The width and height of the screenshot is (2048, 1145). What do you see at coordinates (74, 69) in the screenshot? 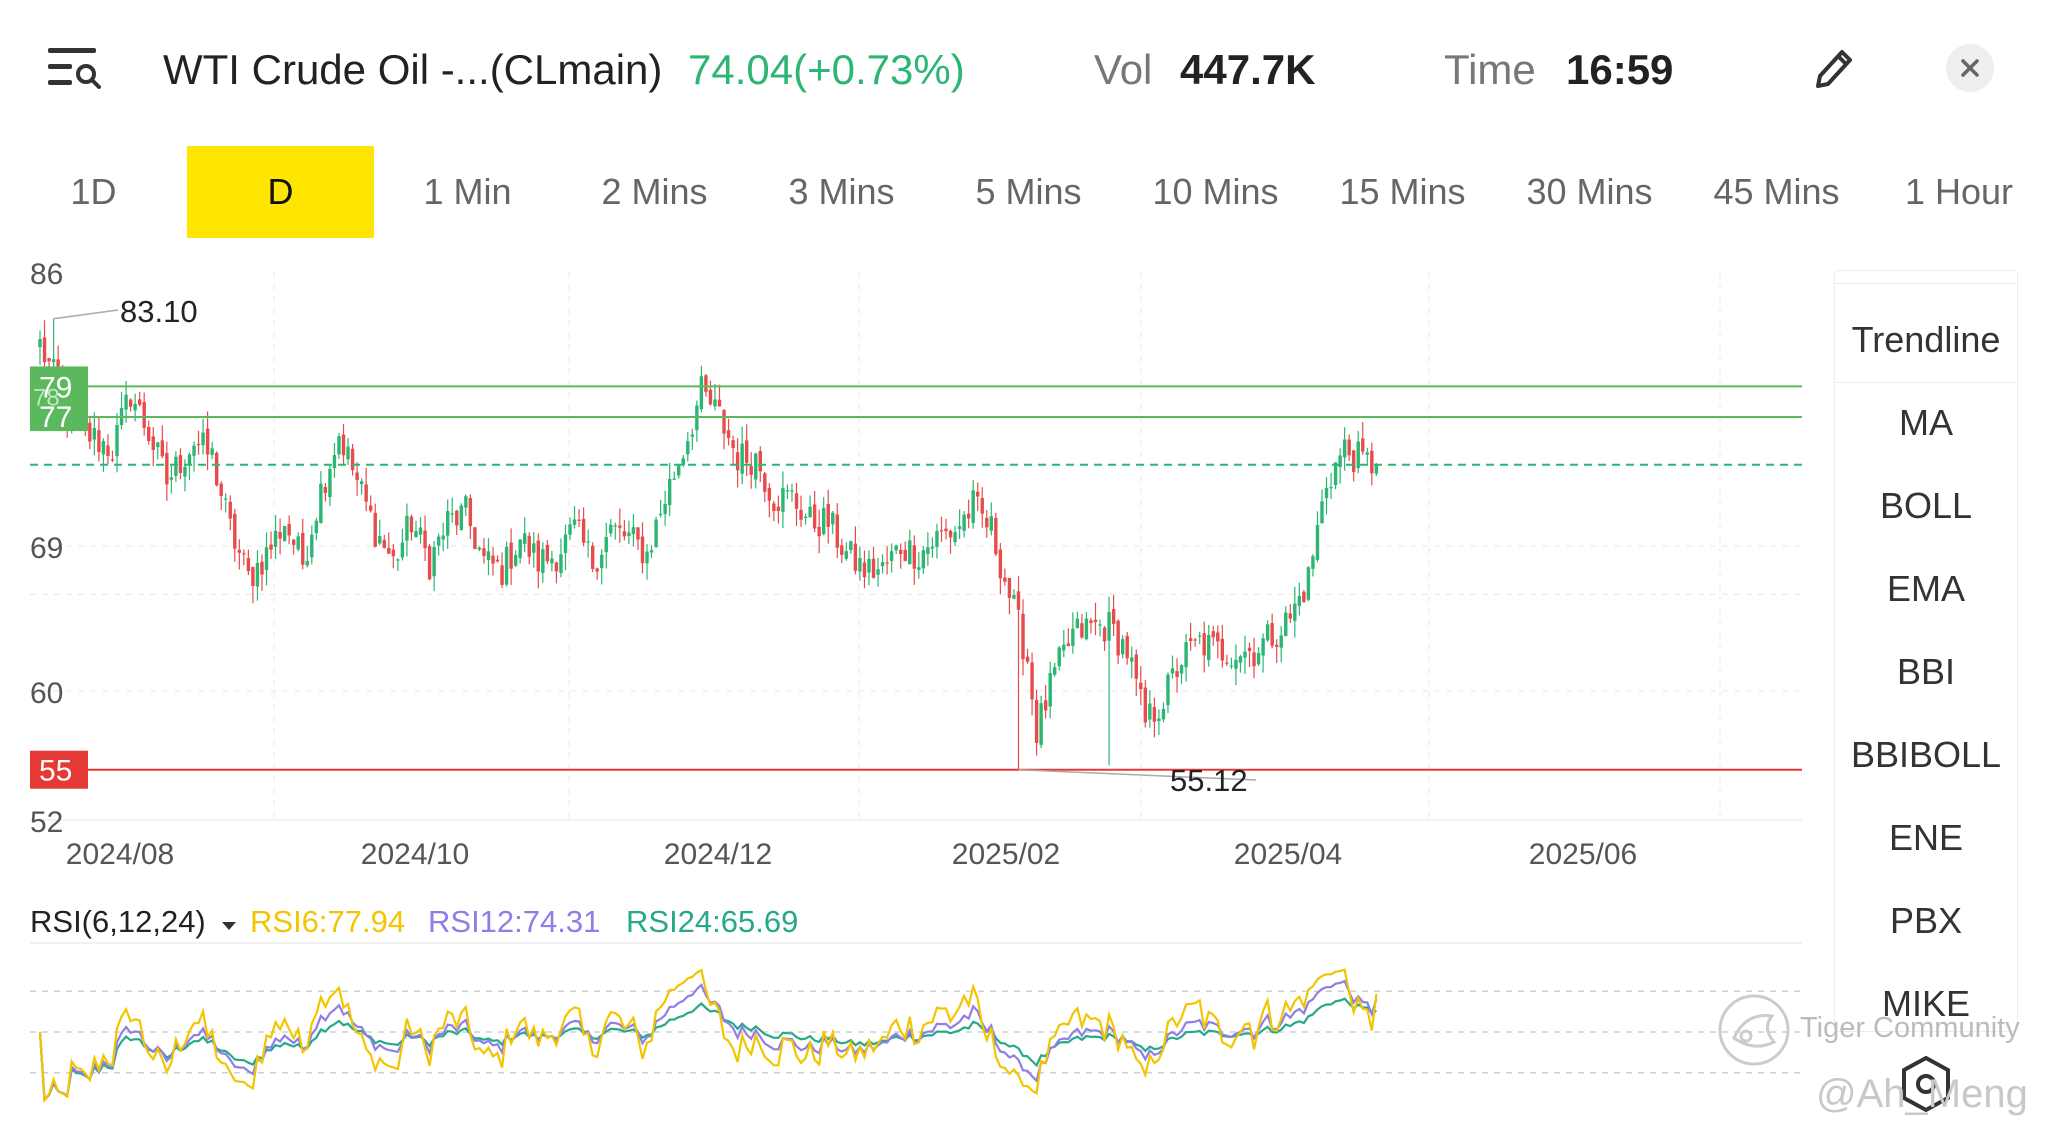
I see `list-search-icon` at bounding box center [74, 69].